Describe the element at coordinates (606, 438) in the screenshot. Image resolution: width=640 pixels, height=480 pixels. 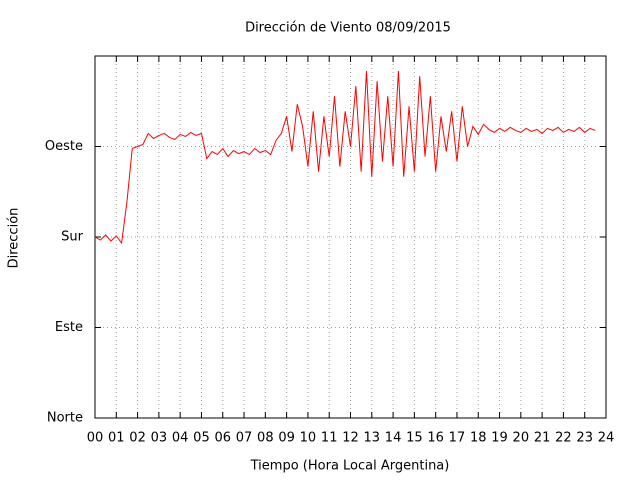
I see `x-tick-label: 24` at that location.